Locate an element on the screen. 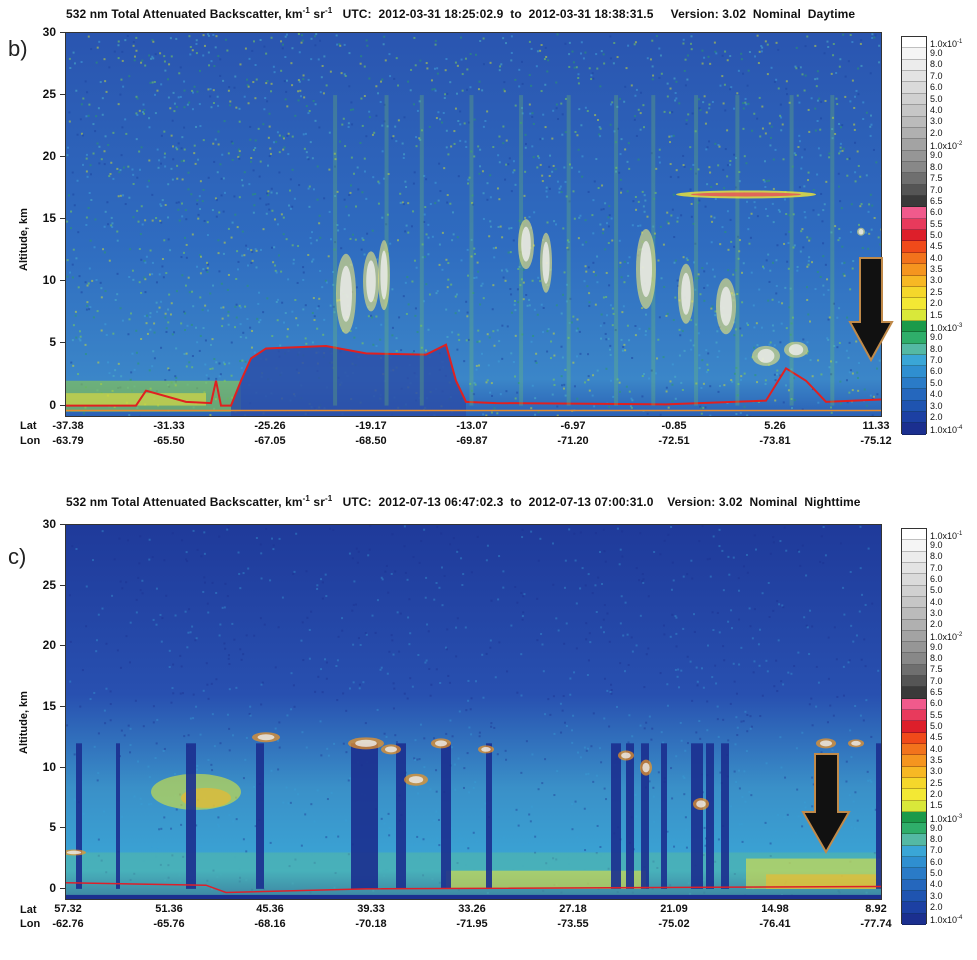  y-tick-mark is located at coordinates (62, 706).